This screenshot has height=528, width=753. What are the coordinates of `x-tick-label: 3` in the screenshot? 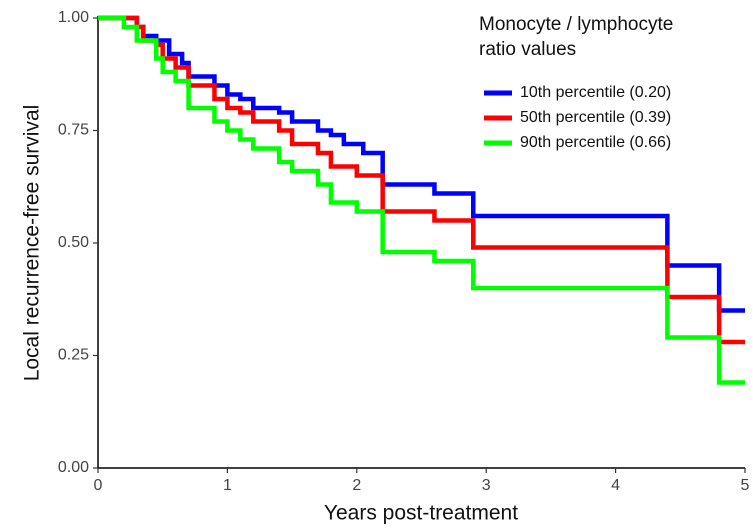 It's located at (486, 485).